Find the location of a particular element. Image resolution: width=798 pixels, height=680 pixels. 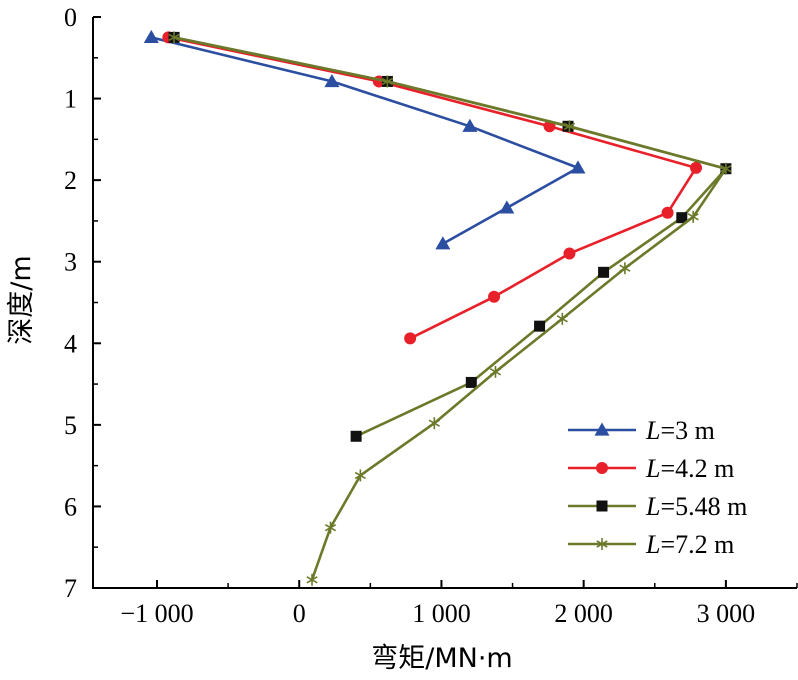

legend-item-0: L=3 m is located at coordinates (641, 430).